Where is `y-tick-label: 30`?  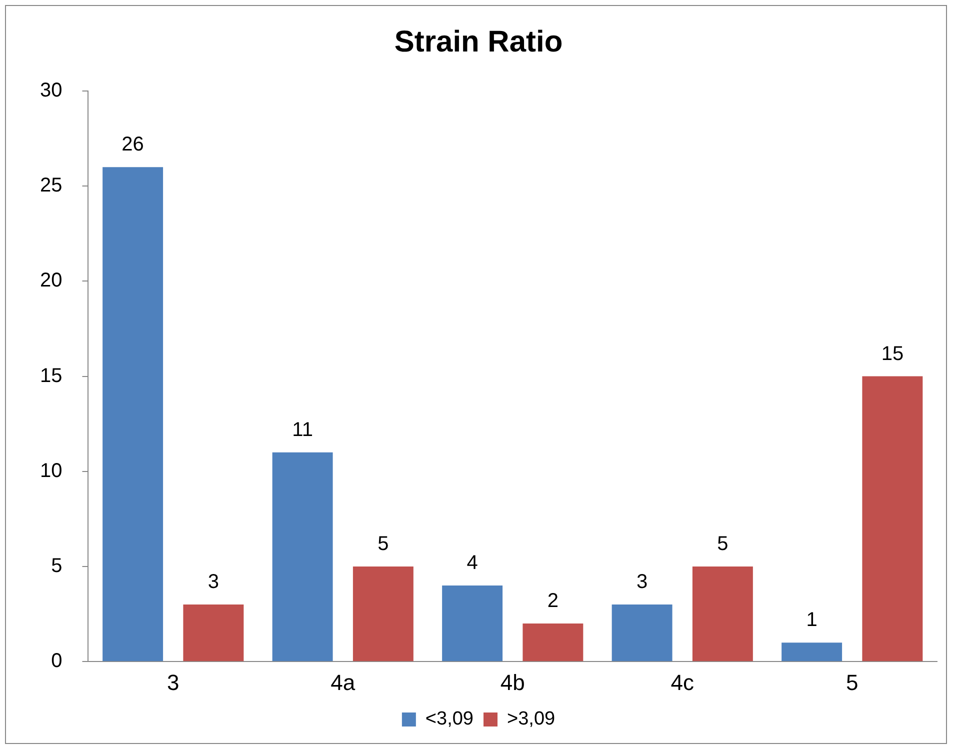
y-tick-label: 30 is located at coordinates (51, 91).